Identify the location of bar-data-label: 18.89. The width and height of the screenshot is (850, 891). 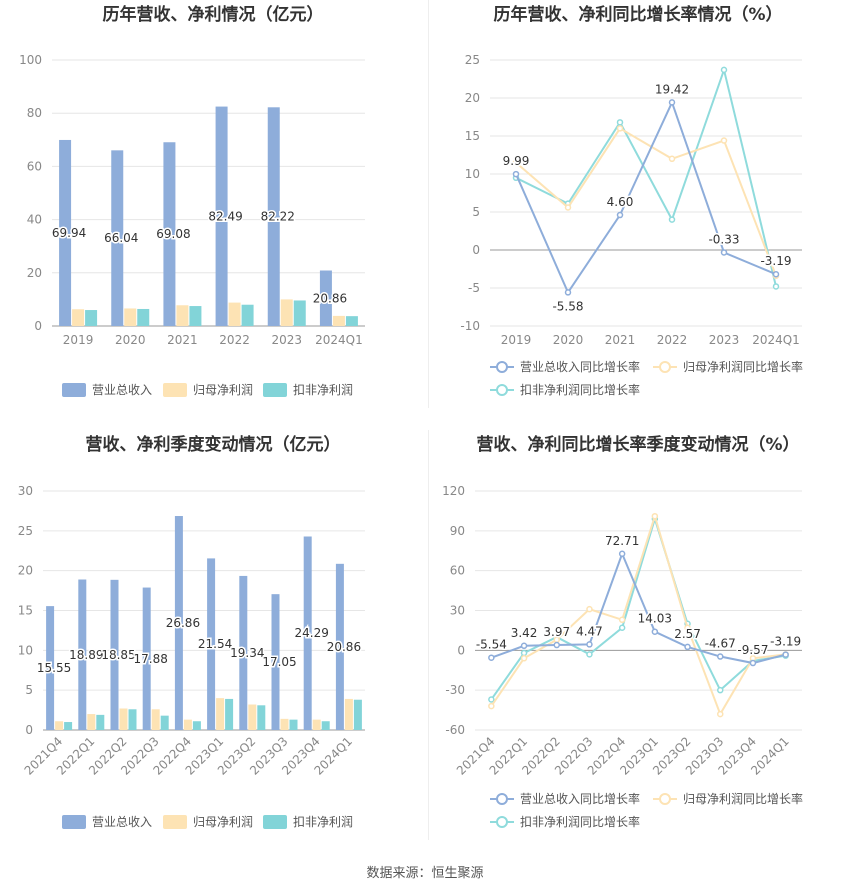
(86, 655).